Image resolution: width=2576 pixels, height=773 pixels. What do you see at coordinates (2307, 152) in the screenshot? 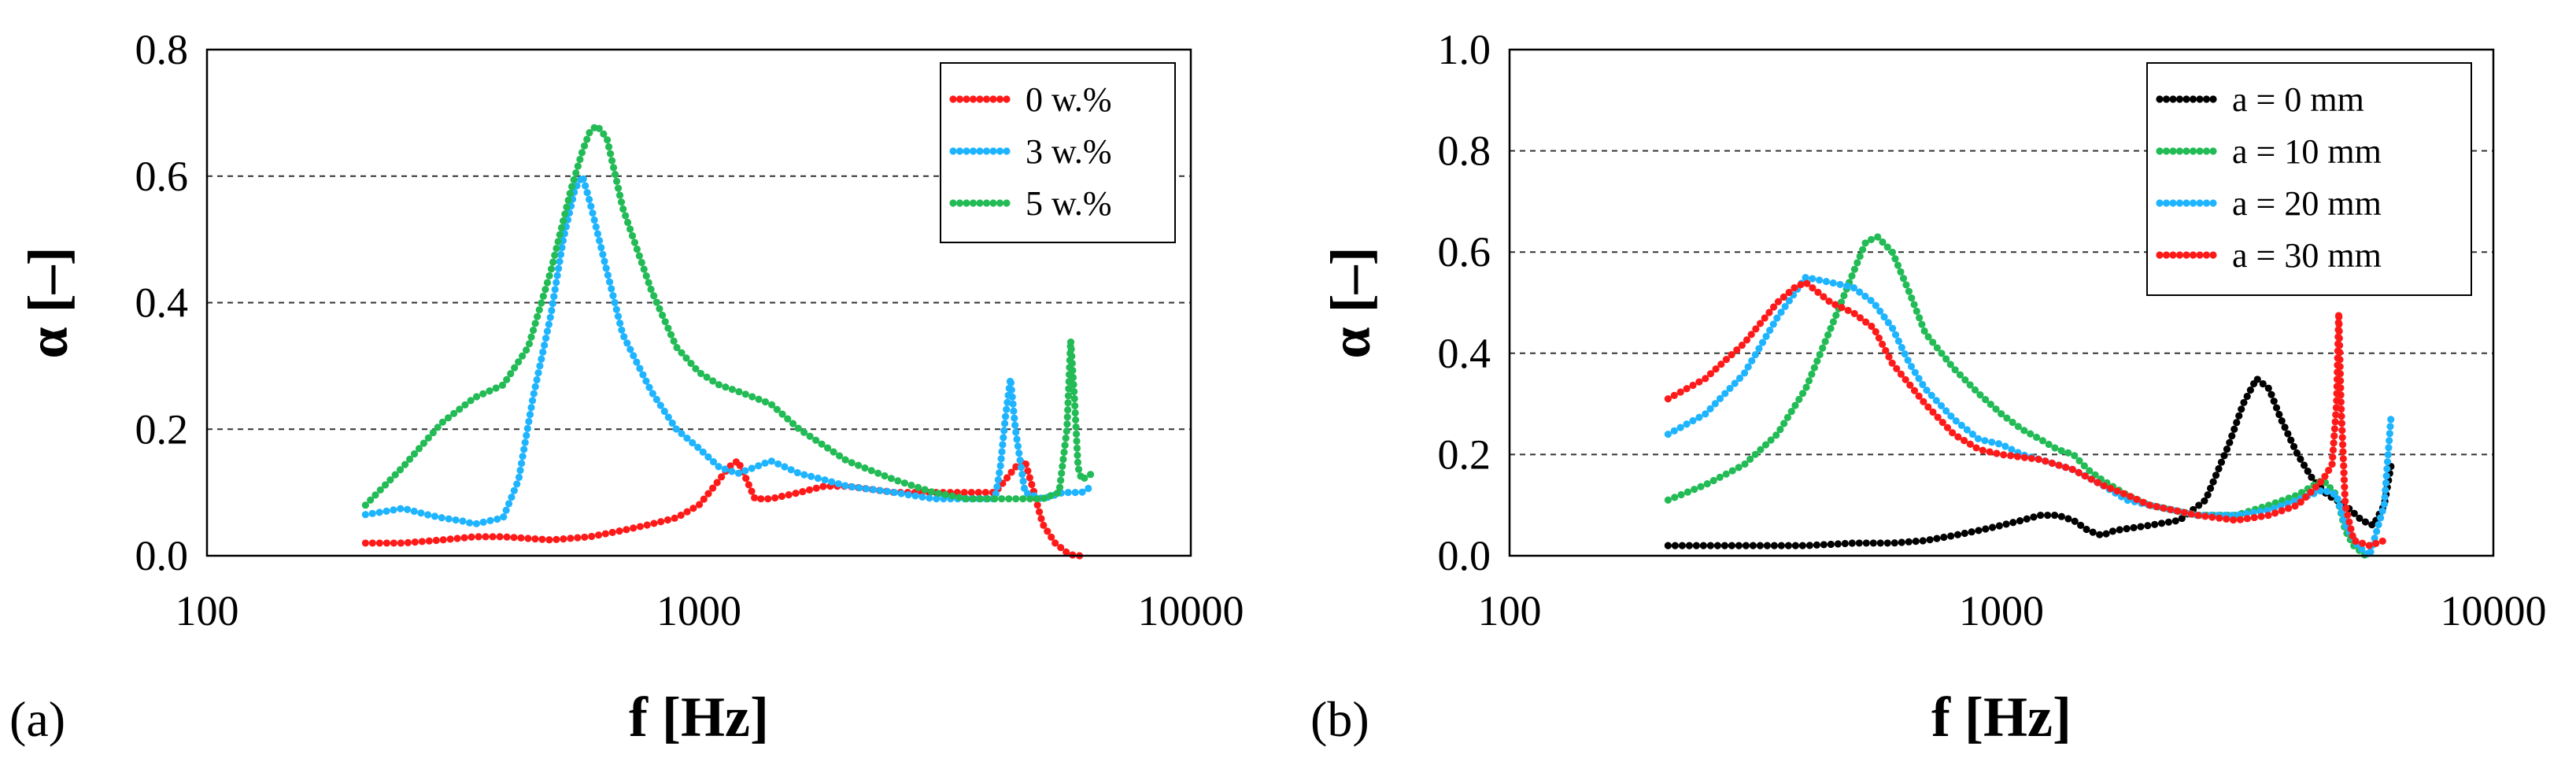
I see `legend-label: a = 10 mm` at bounding box center [2307, 152].